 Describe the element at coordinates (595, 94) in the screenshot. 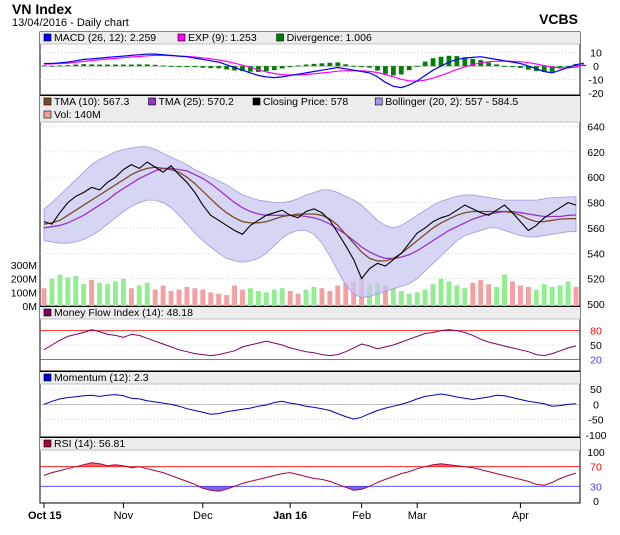

I see `macd-y-tick: -20` at that location.